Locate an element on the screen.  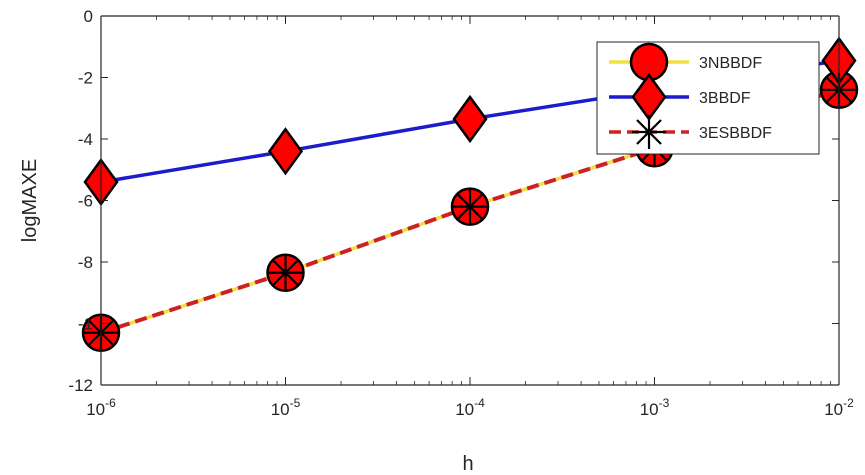
y-tick-label-0: 0 is located at coordinates (88, 16).